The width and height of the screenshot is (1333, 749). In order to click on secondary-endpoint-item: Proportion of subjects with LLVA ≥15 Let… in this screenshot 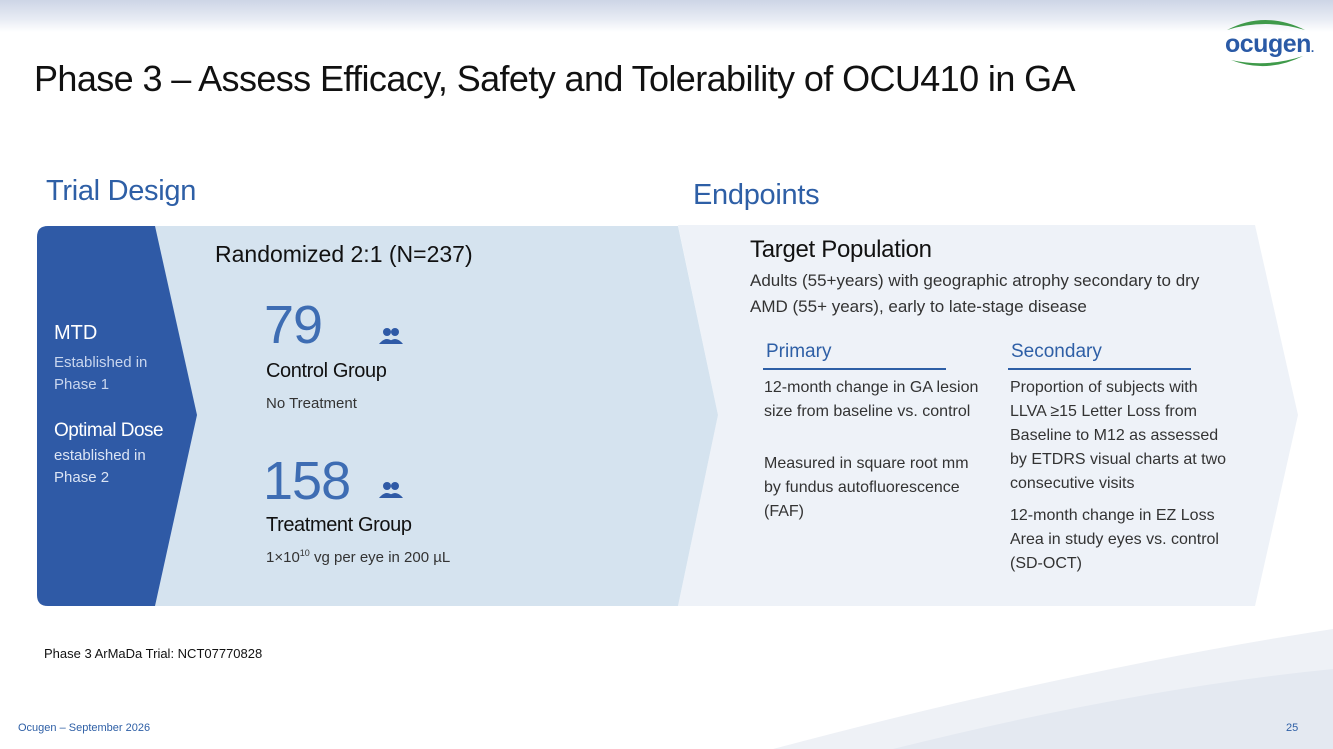, I will do `click(1118, 435)`.